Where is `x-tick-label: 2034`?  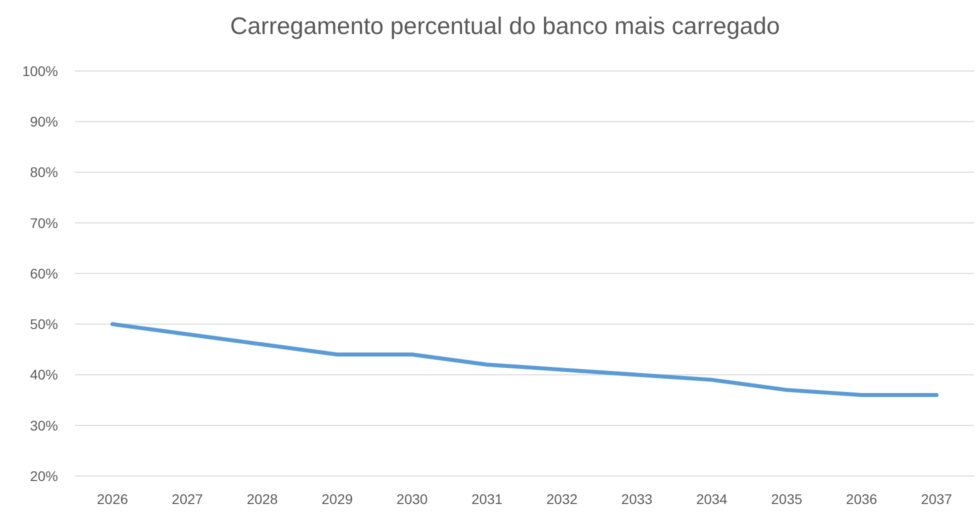 x-tick-label: 2034 is located at coordinates (712, 499).